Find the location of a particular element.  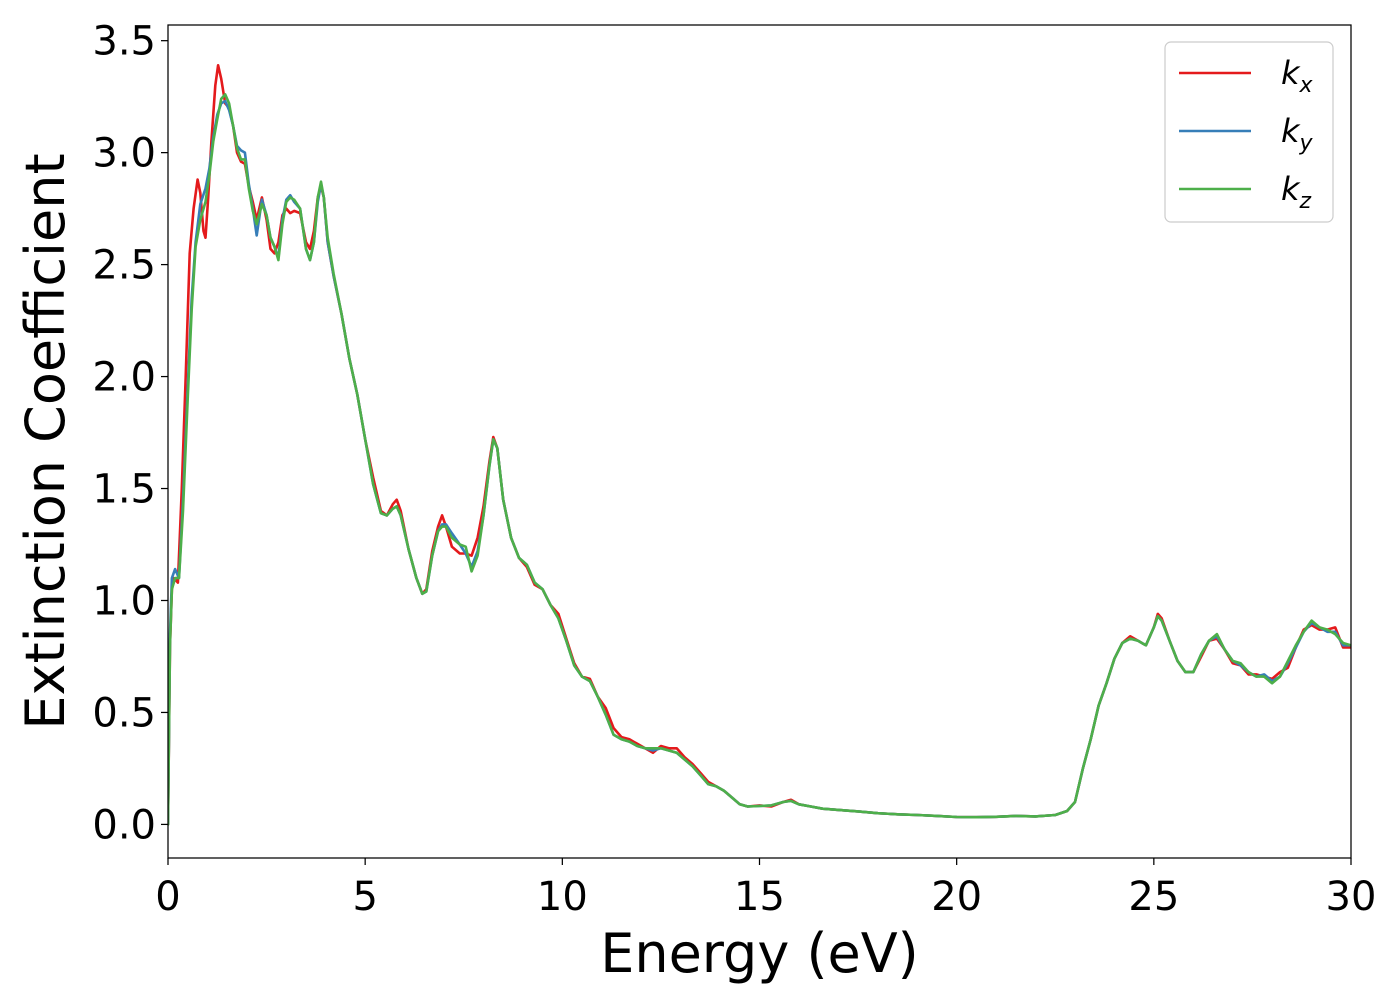

y-tick-label: 0.5 is located at coordinates (124, 713).